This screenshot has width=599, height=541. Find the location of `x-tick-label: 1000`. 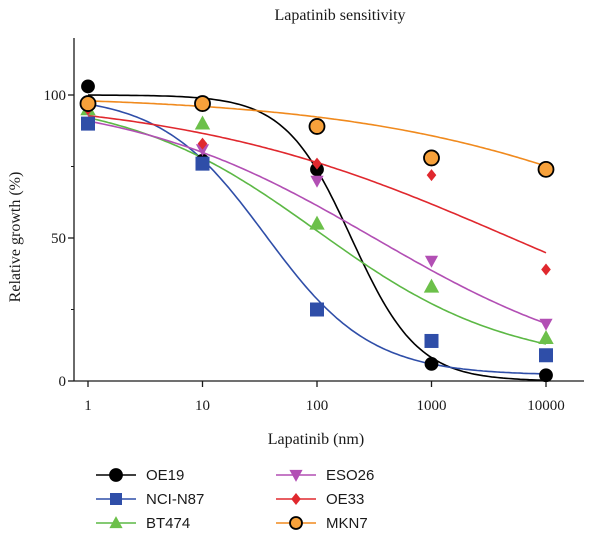

x-tick-label: 1000 is located at coordinates (432, 406).